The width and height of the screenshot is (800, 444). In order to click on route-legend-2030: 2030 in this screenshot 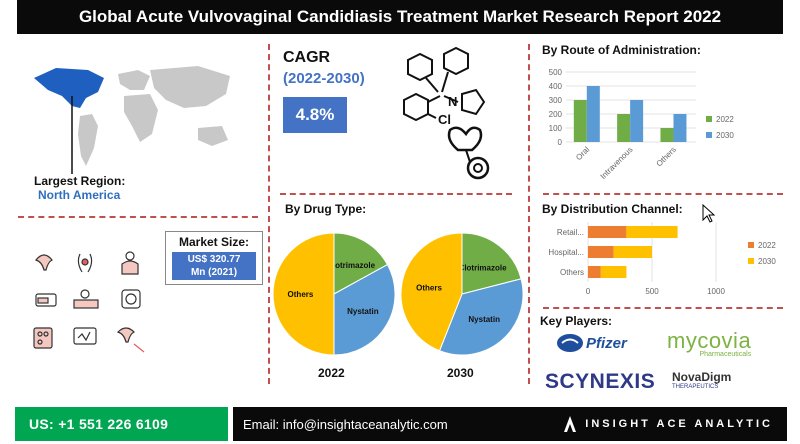, I will do `click(725, 135)`.